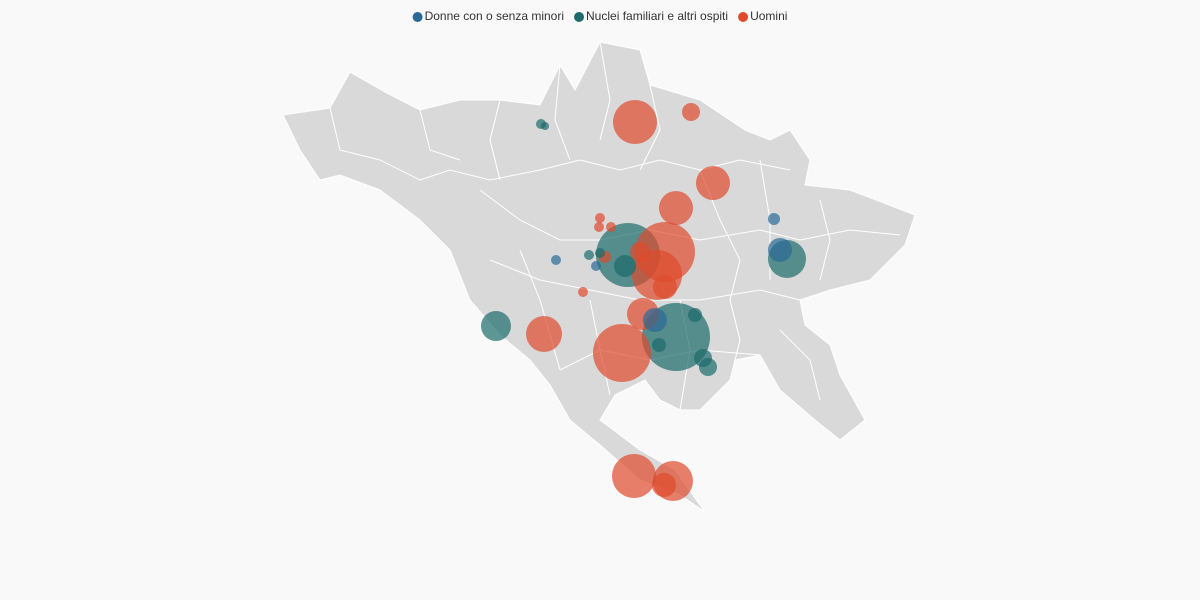 The width and height of the screenshot is (1200, 600). I want to click on legend-label: Nuclei familiari e altri ospiti, so click(657, 16).